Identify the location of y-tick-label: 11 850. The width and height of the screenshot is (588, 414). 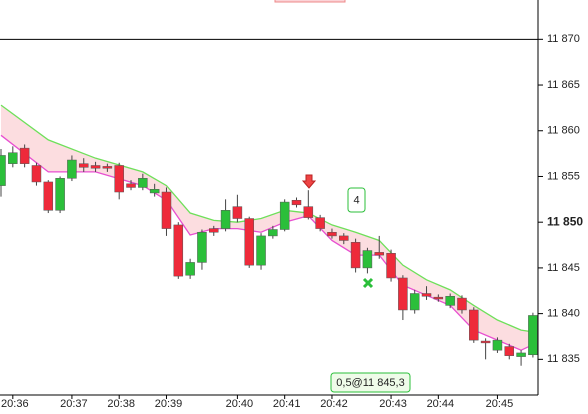
(565, 221).